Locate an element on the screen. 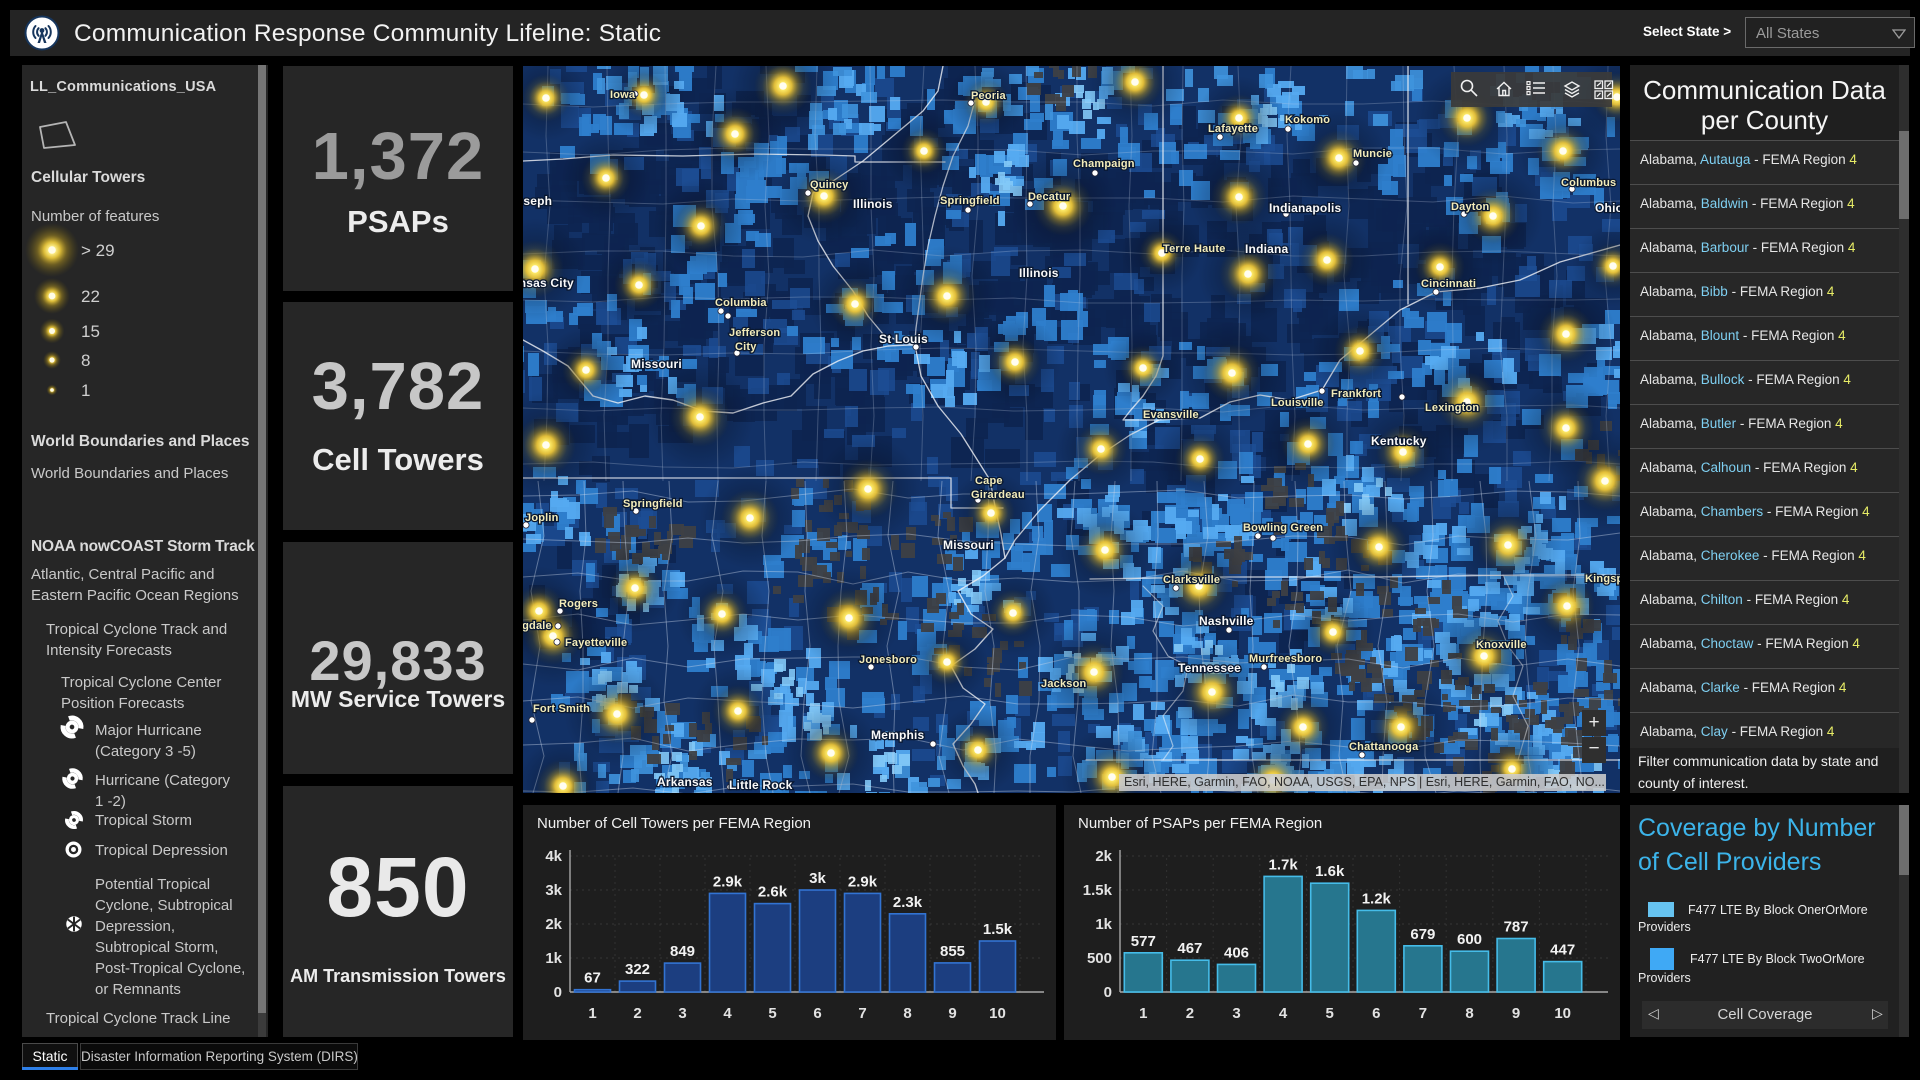  svg-text: Rogers is located at coordinates (578, 604).